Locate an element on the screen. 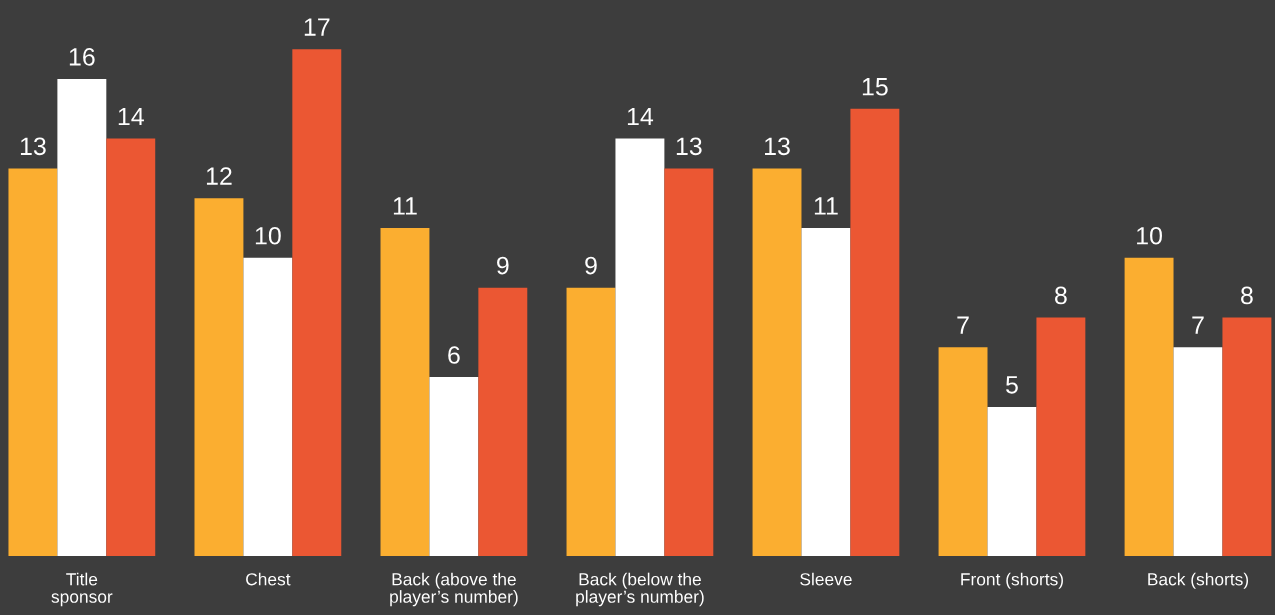 The image size is (1275, 615). x-tick-label: Back (above the player’s number) is located at coordinates (454, 589).